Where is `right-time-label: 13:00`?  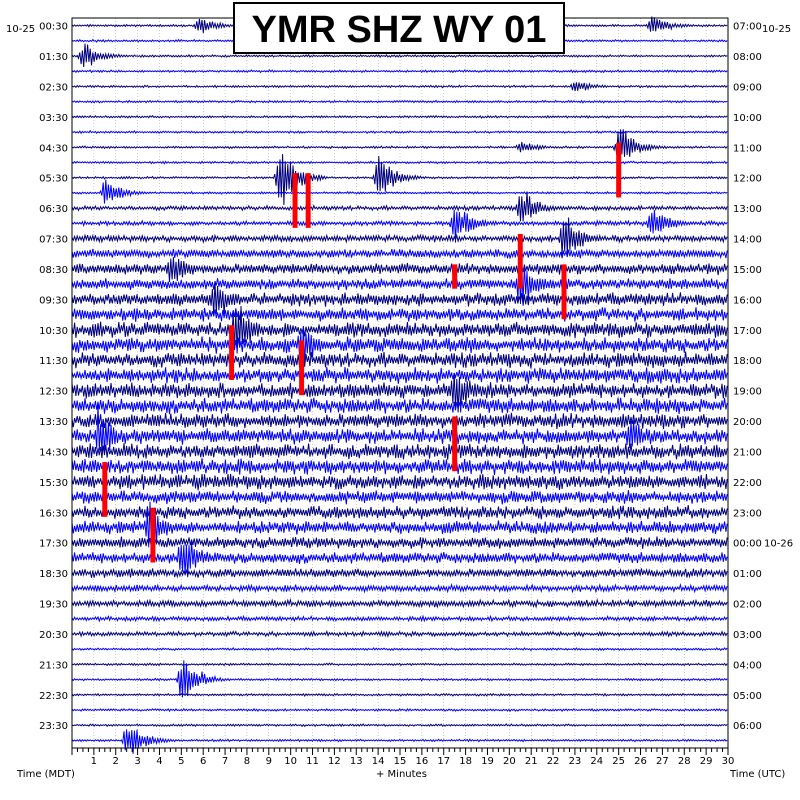 right-time-label: 13:00 is located at coordinates (747, 209).